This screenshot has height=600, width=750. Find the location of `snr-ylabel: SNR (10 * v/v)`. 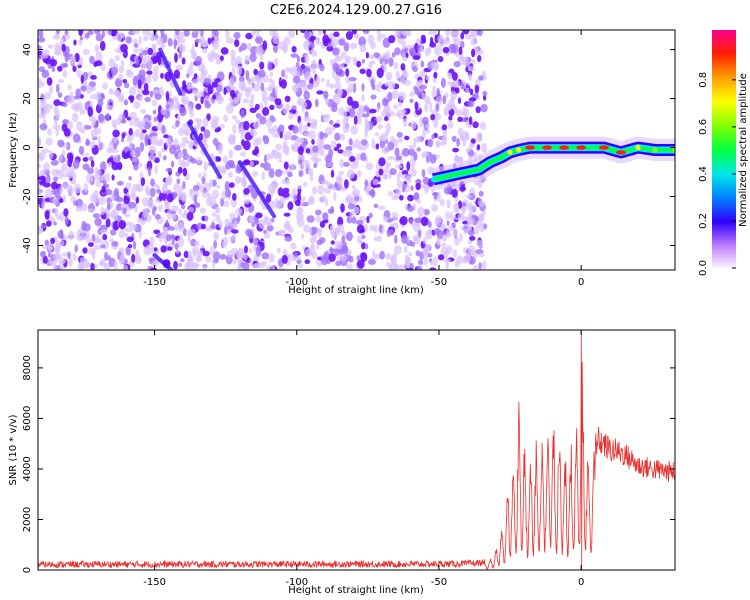

snr-ylabel: SNR (10 * v/v) is located at coordinates (13, 449).